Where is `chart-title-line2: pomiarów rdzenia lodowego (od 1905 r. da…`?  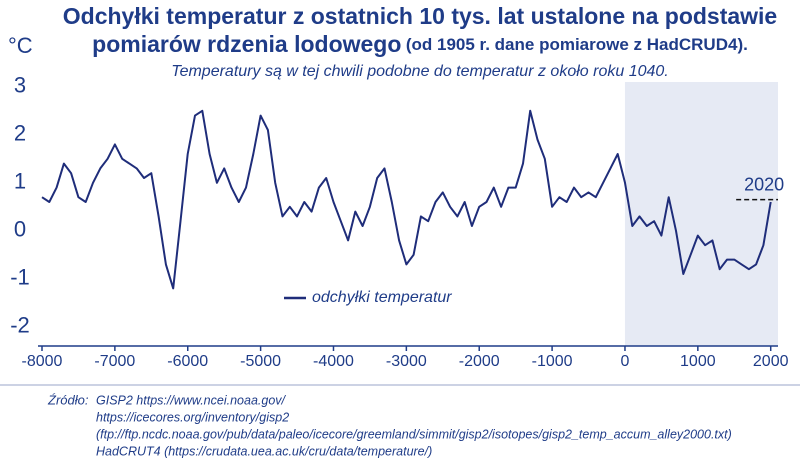
chart-title-line2: pomiarów rdzenia lodowego (od 1905 r. da… is located at coordinates (420, 44).